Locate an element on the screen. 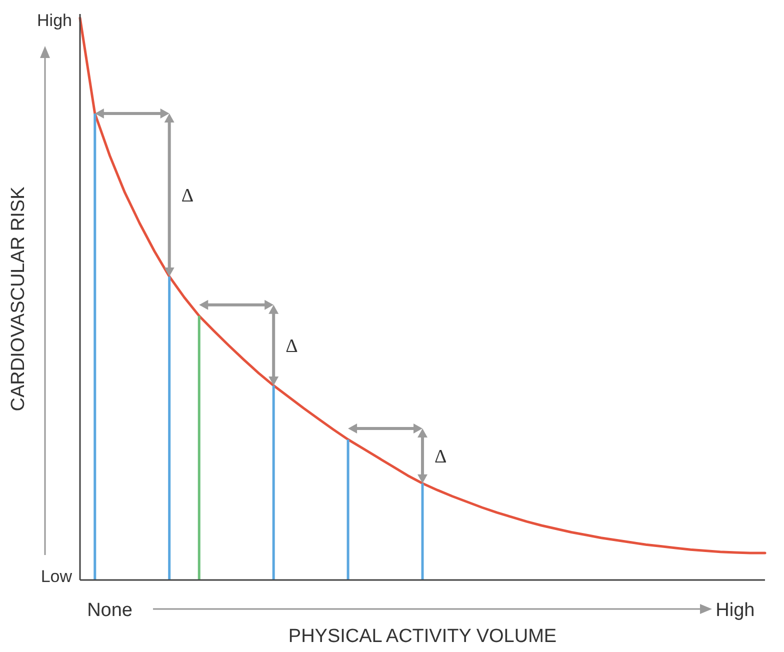  x-axis-title: PHYSICAL ACTIVITY VOLUME is located at coordinates (422, 636).